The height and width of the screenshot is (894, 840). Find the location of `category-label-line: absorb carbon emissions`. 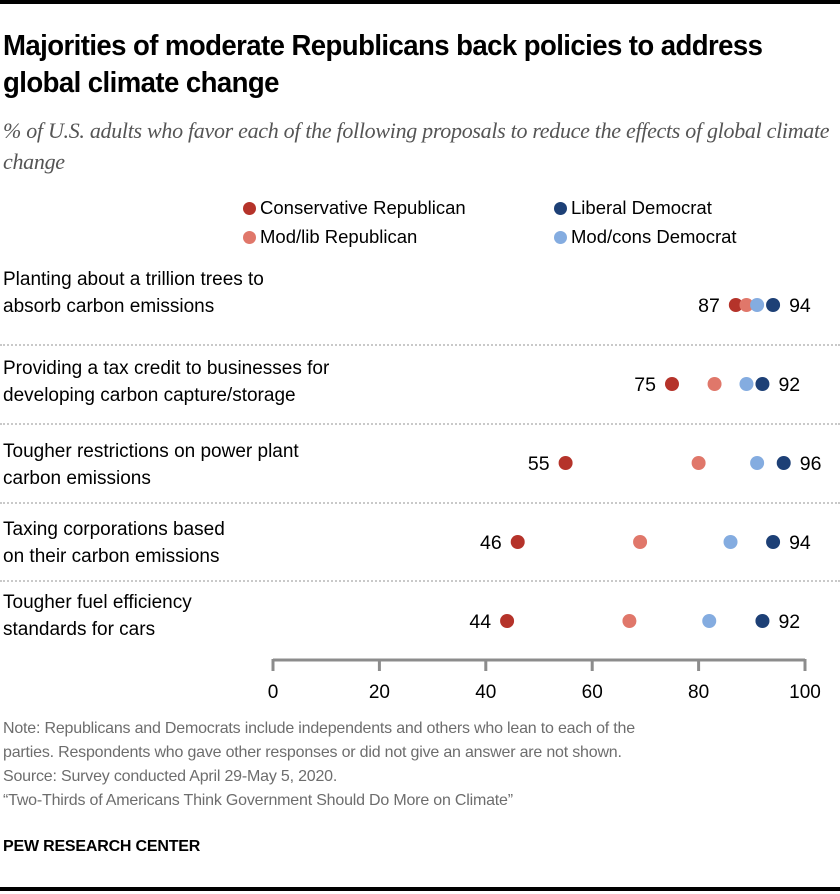

category-label-line: absorb carbon emissions is located at coordinates (109, 306).